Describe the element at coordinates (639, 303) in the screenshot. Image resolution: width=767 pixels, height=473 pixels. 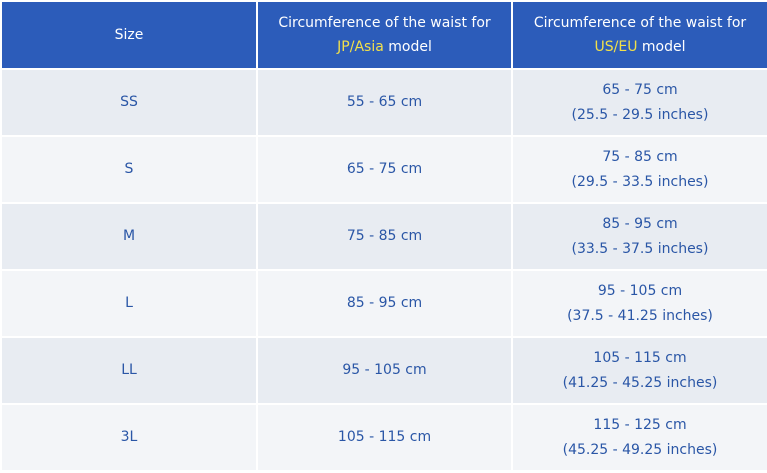
I see `us-cell: 95 - 105 cm (37.5 - 41.25 inches)` at that location.